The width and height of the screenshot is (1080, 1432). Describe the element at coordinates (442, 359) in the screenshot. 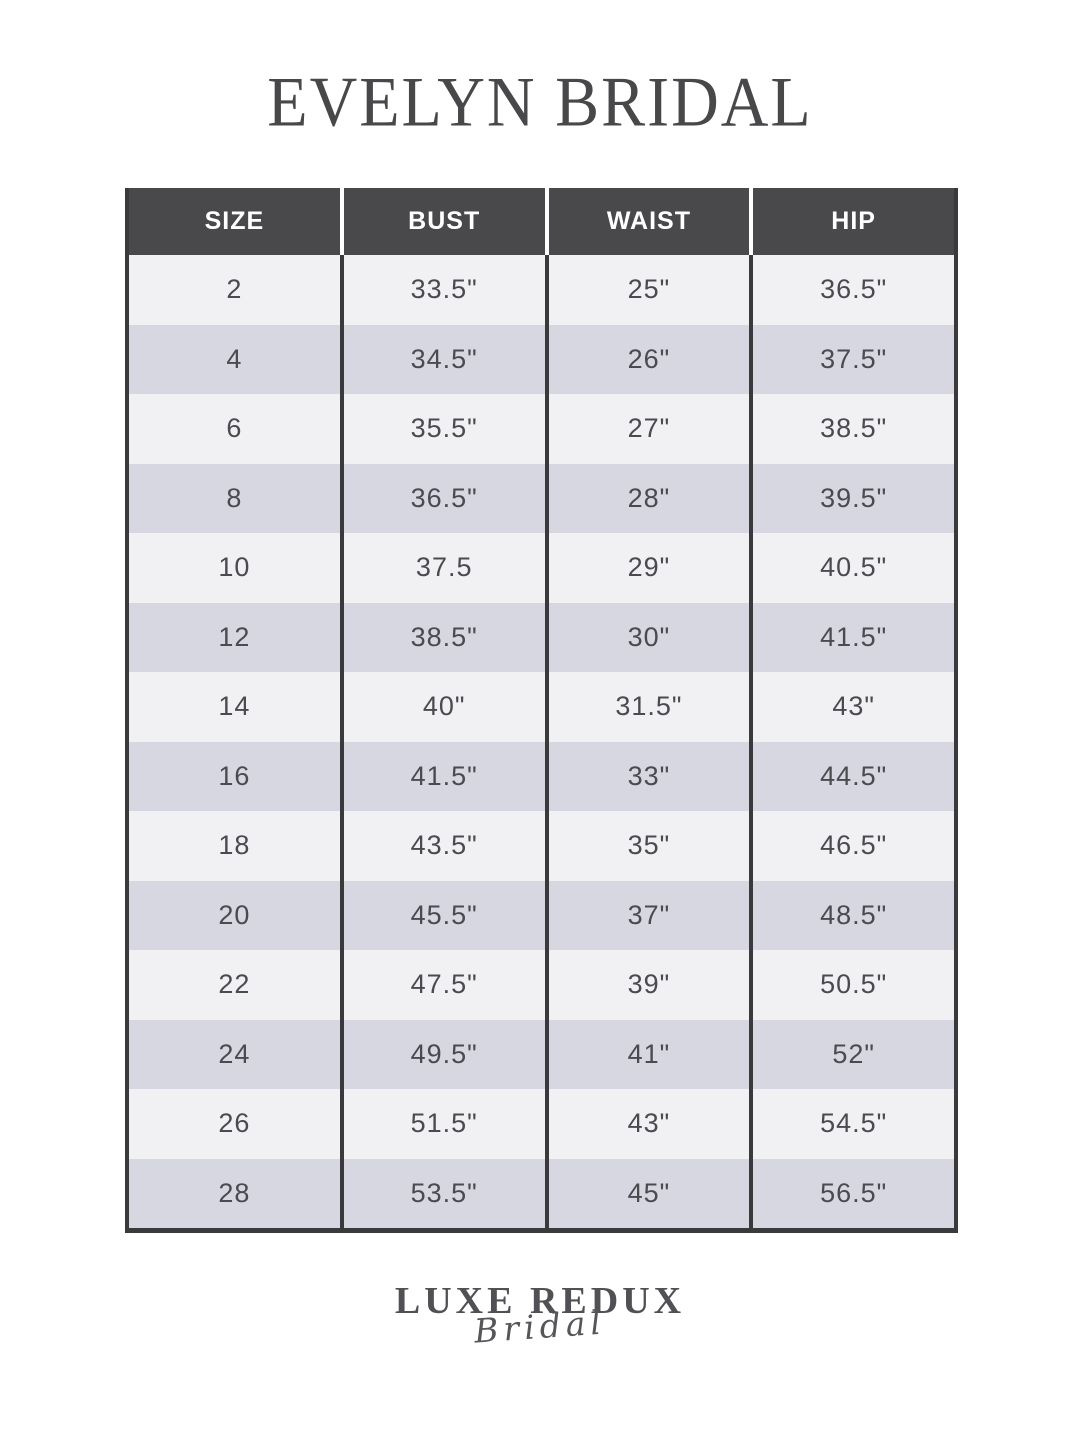

I see `cell-bust: 34.5"` at that location.